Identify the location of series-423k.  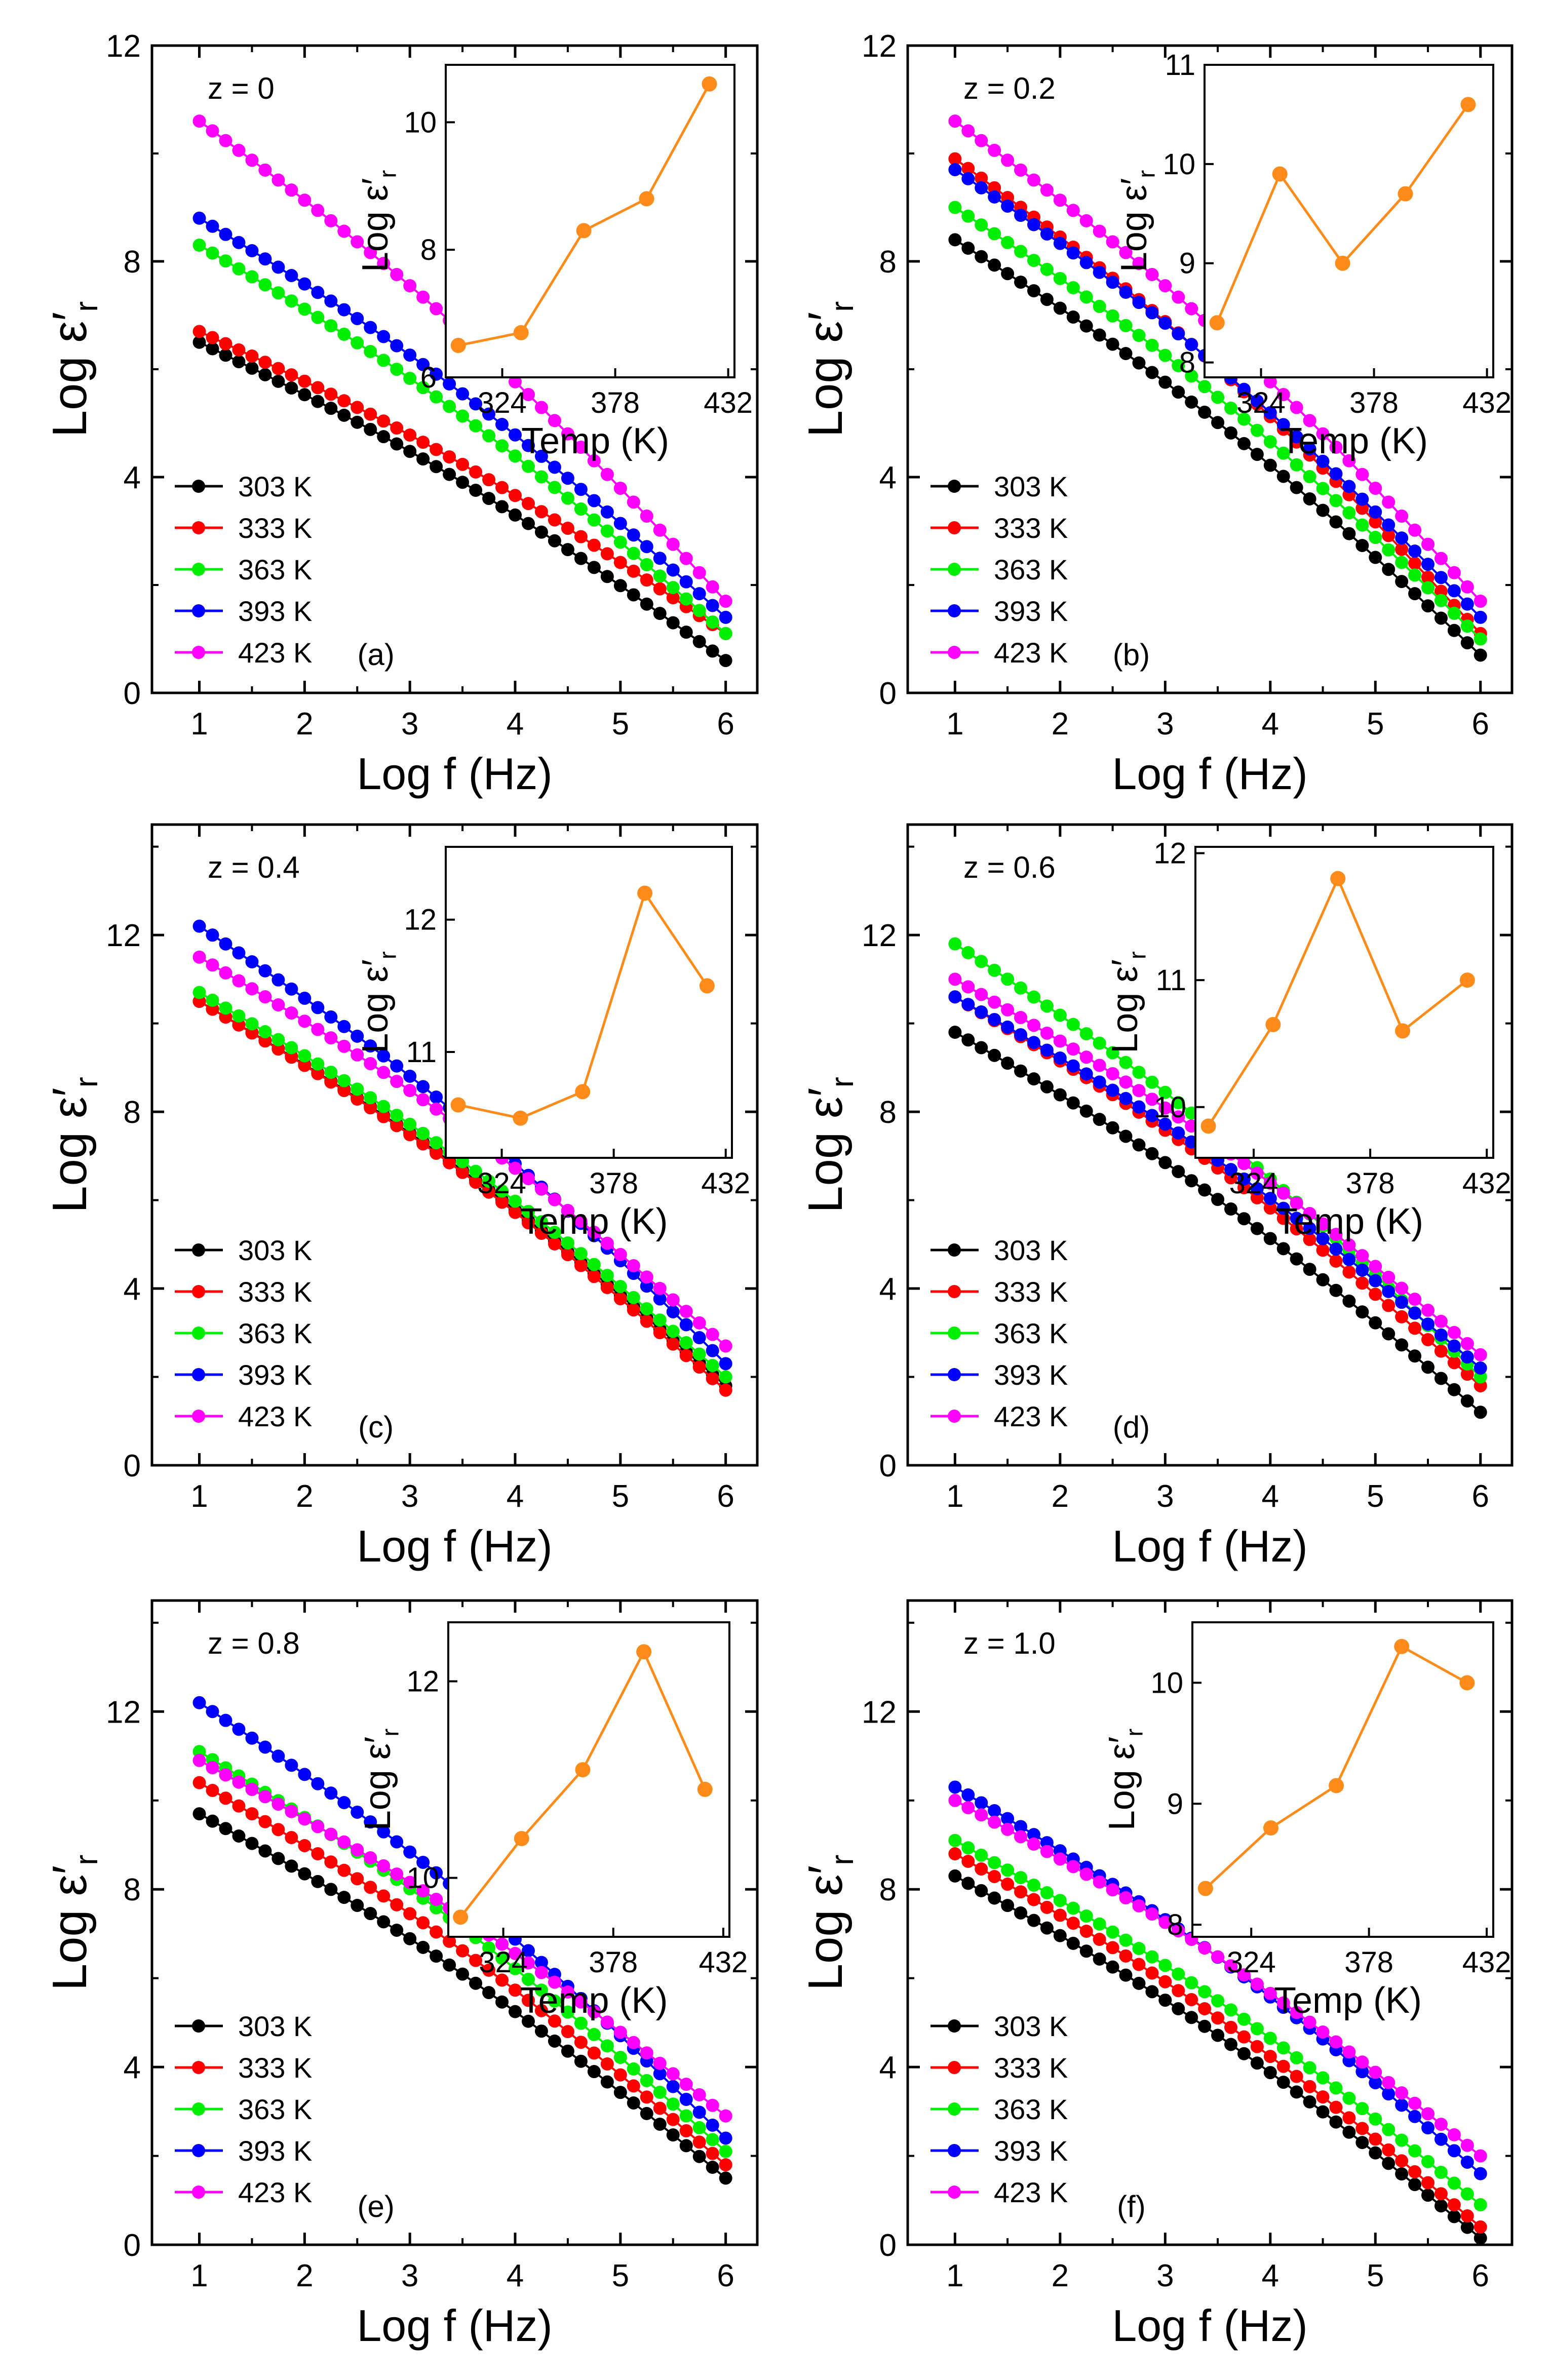
(1217, 1166).